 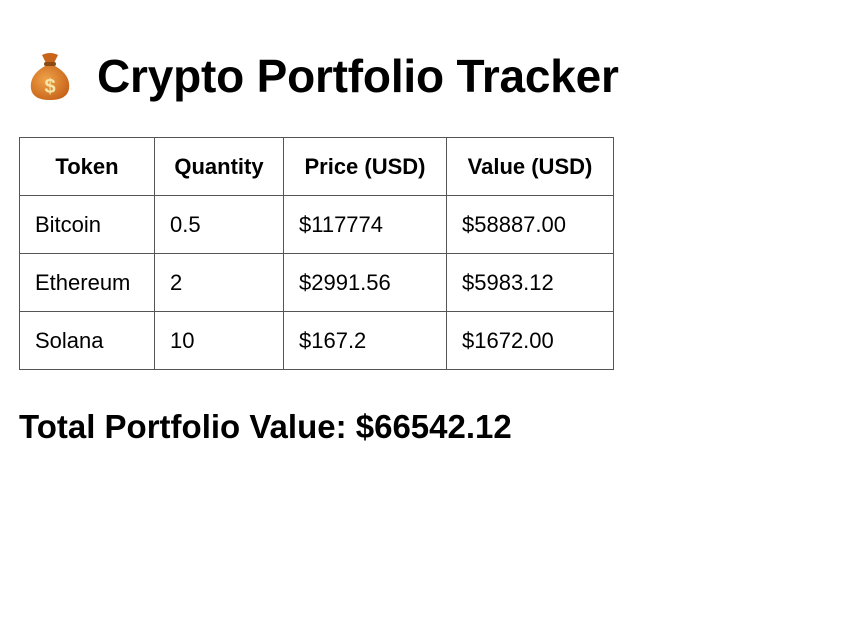 What do you see at coordinates (530, 224) in the screenshot?
I see `value-cell: $58887.00` at bounding box center [530, 224].